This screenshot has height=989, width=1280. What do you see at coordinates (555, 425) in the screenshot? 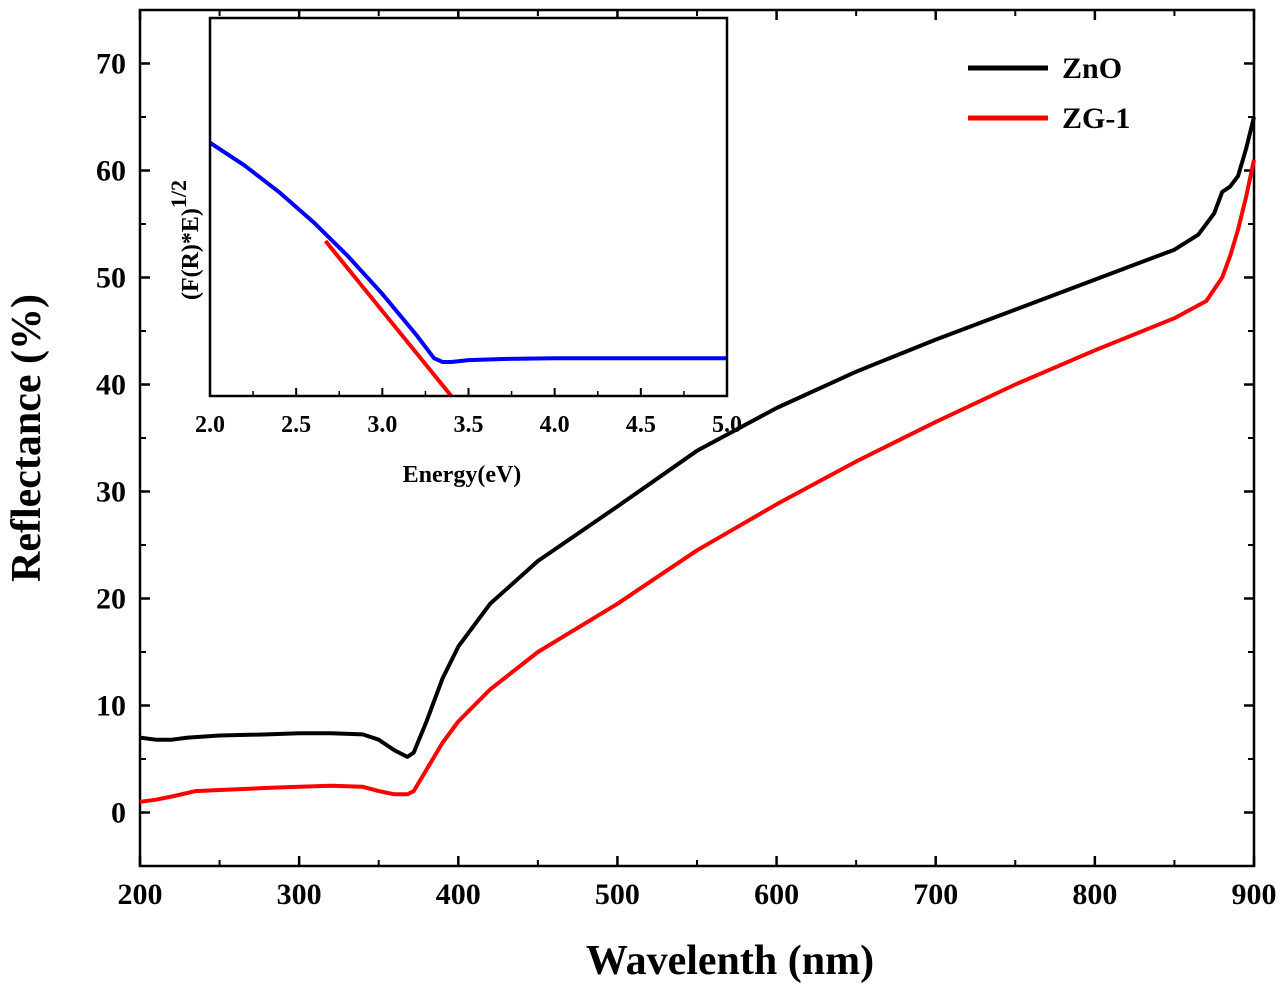
I see `inset-x-tick-label: 4.0` at bounding box center [555, 425].